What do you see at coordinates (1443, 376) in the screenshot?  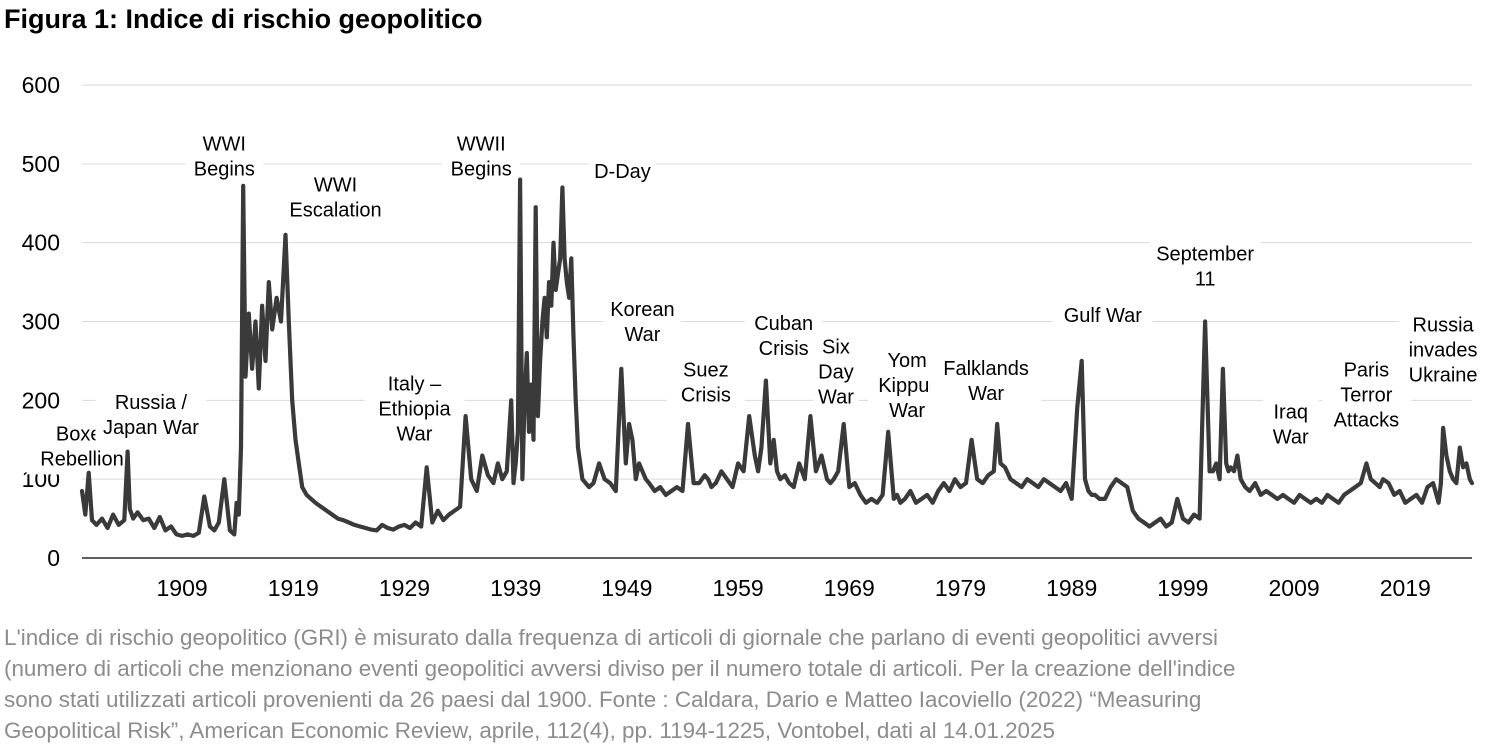 I see `annotation-label: Ukraine` at bounding box center [1443, 376].